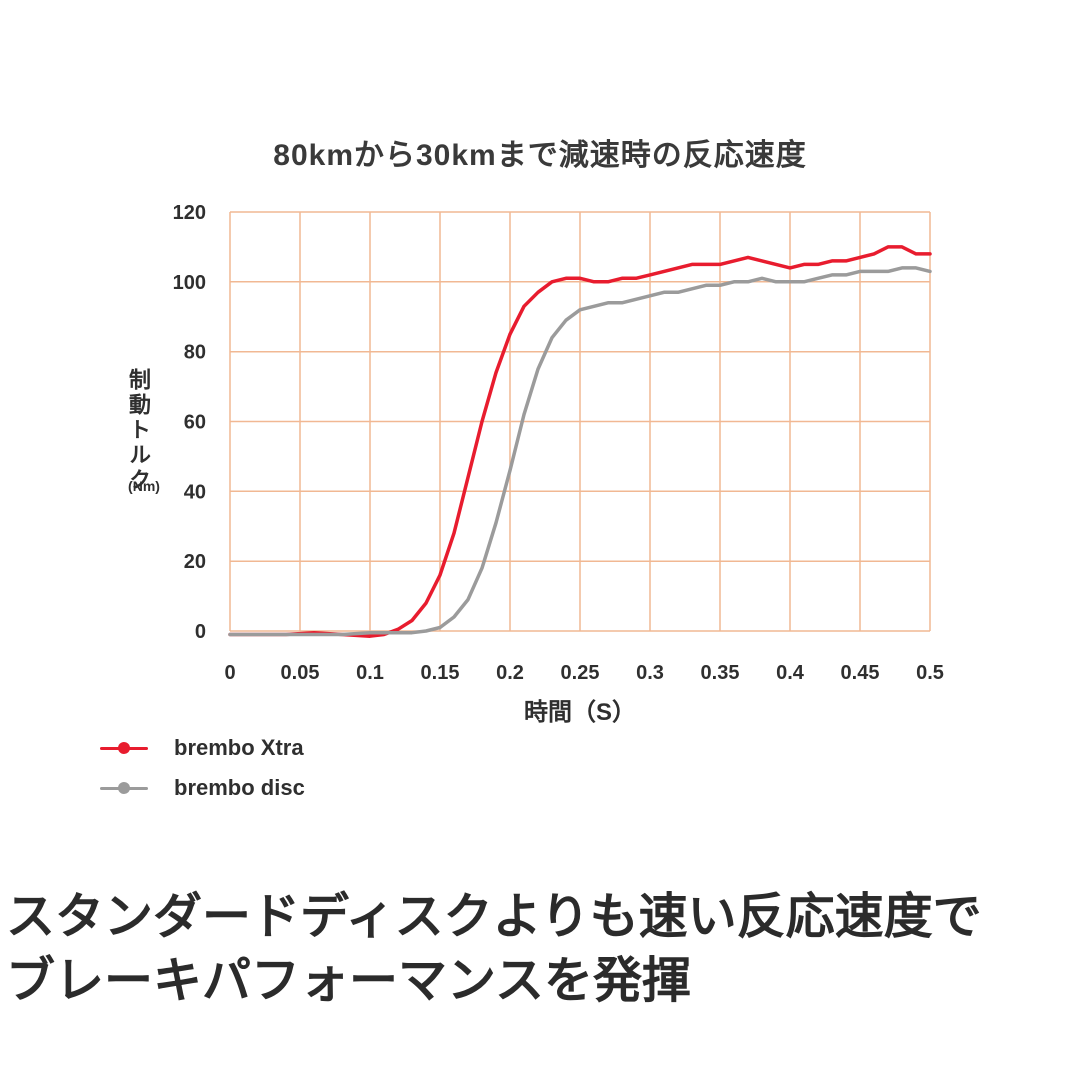  Describe the element at coordinates (189, 213) in the screenshot. I see `y-tick-label: 120` at that location.